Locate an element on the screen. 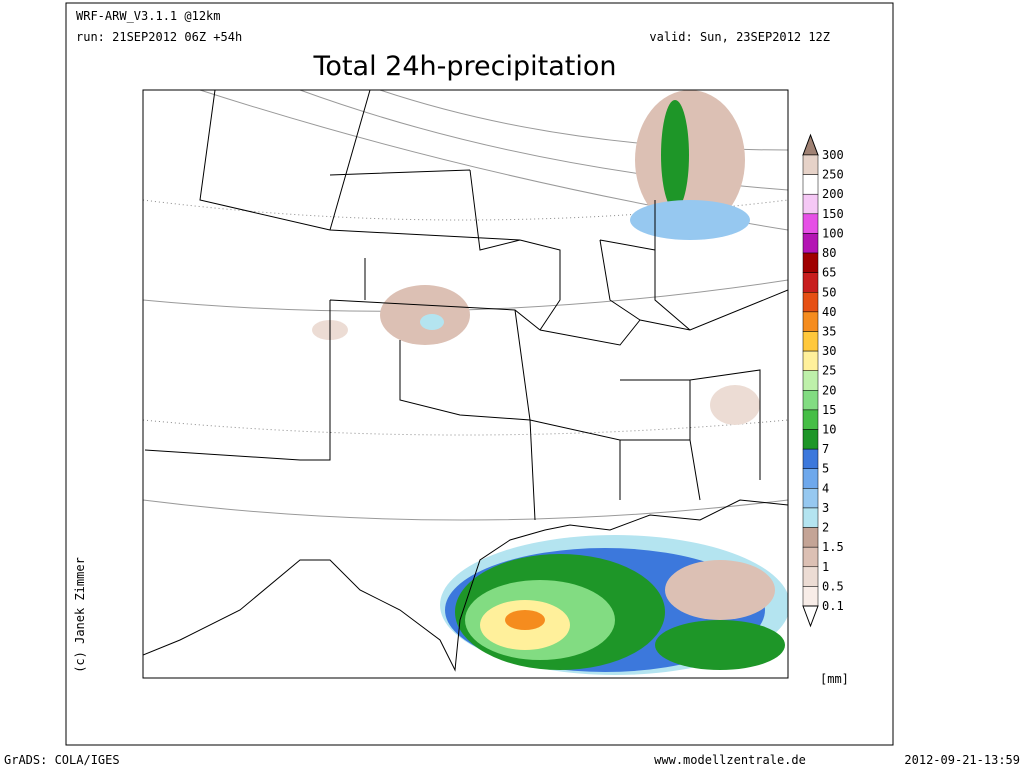 This screenshot has width=1024, height=768. colorbar-label: 30 is located at coordinates (829, 351).